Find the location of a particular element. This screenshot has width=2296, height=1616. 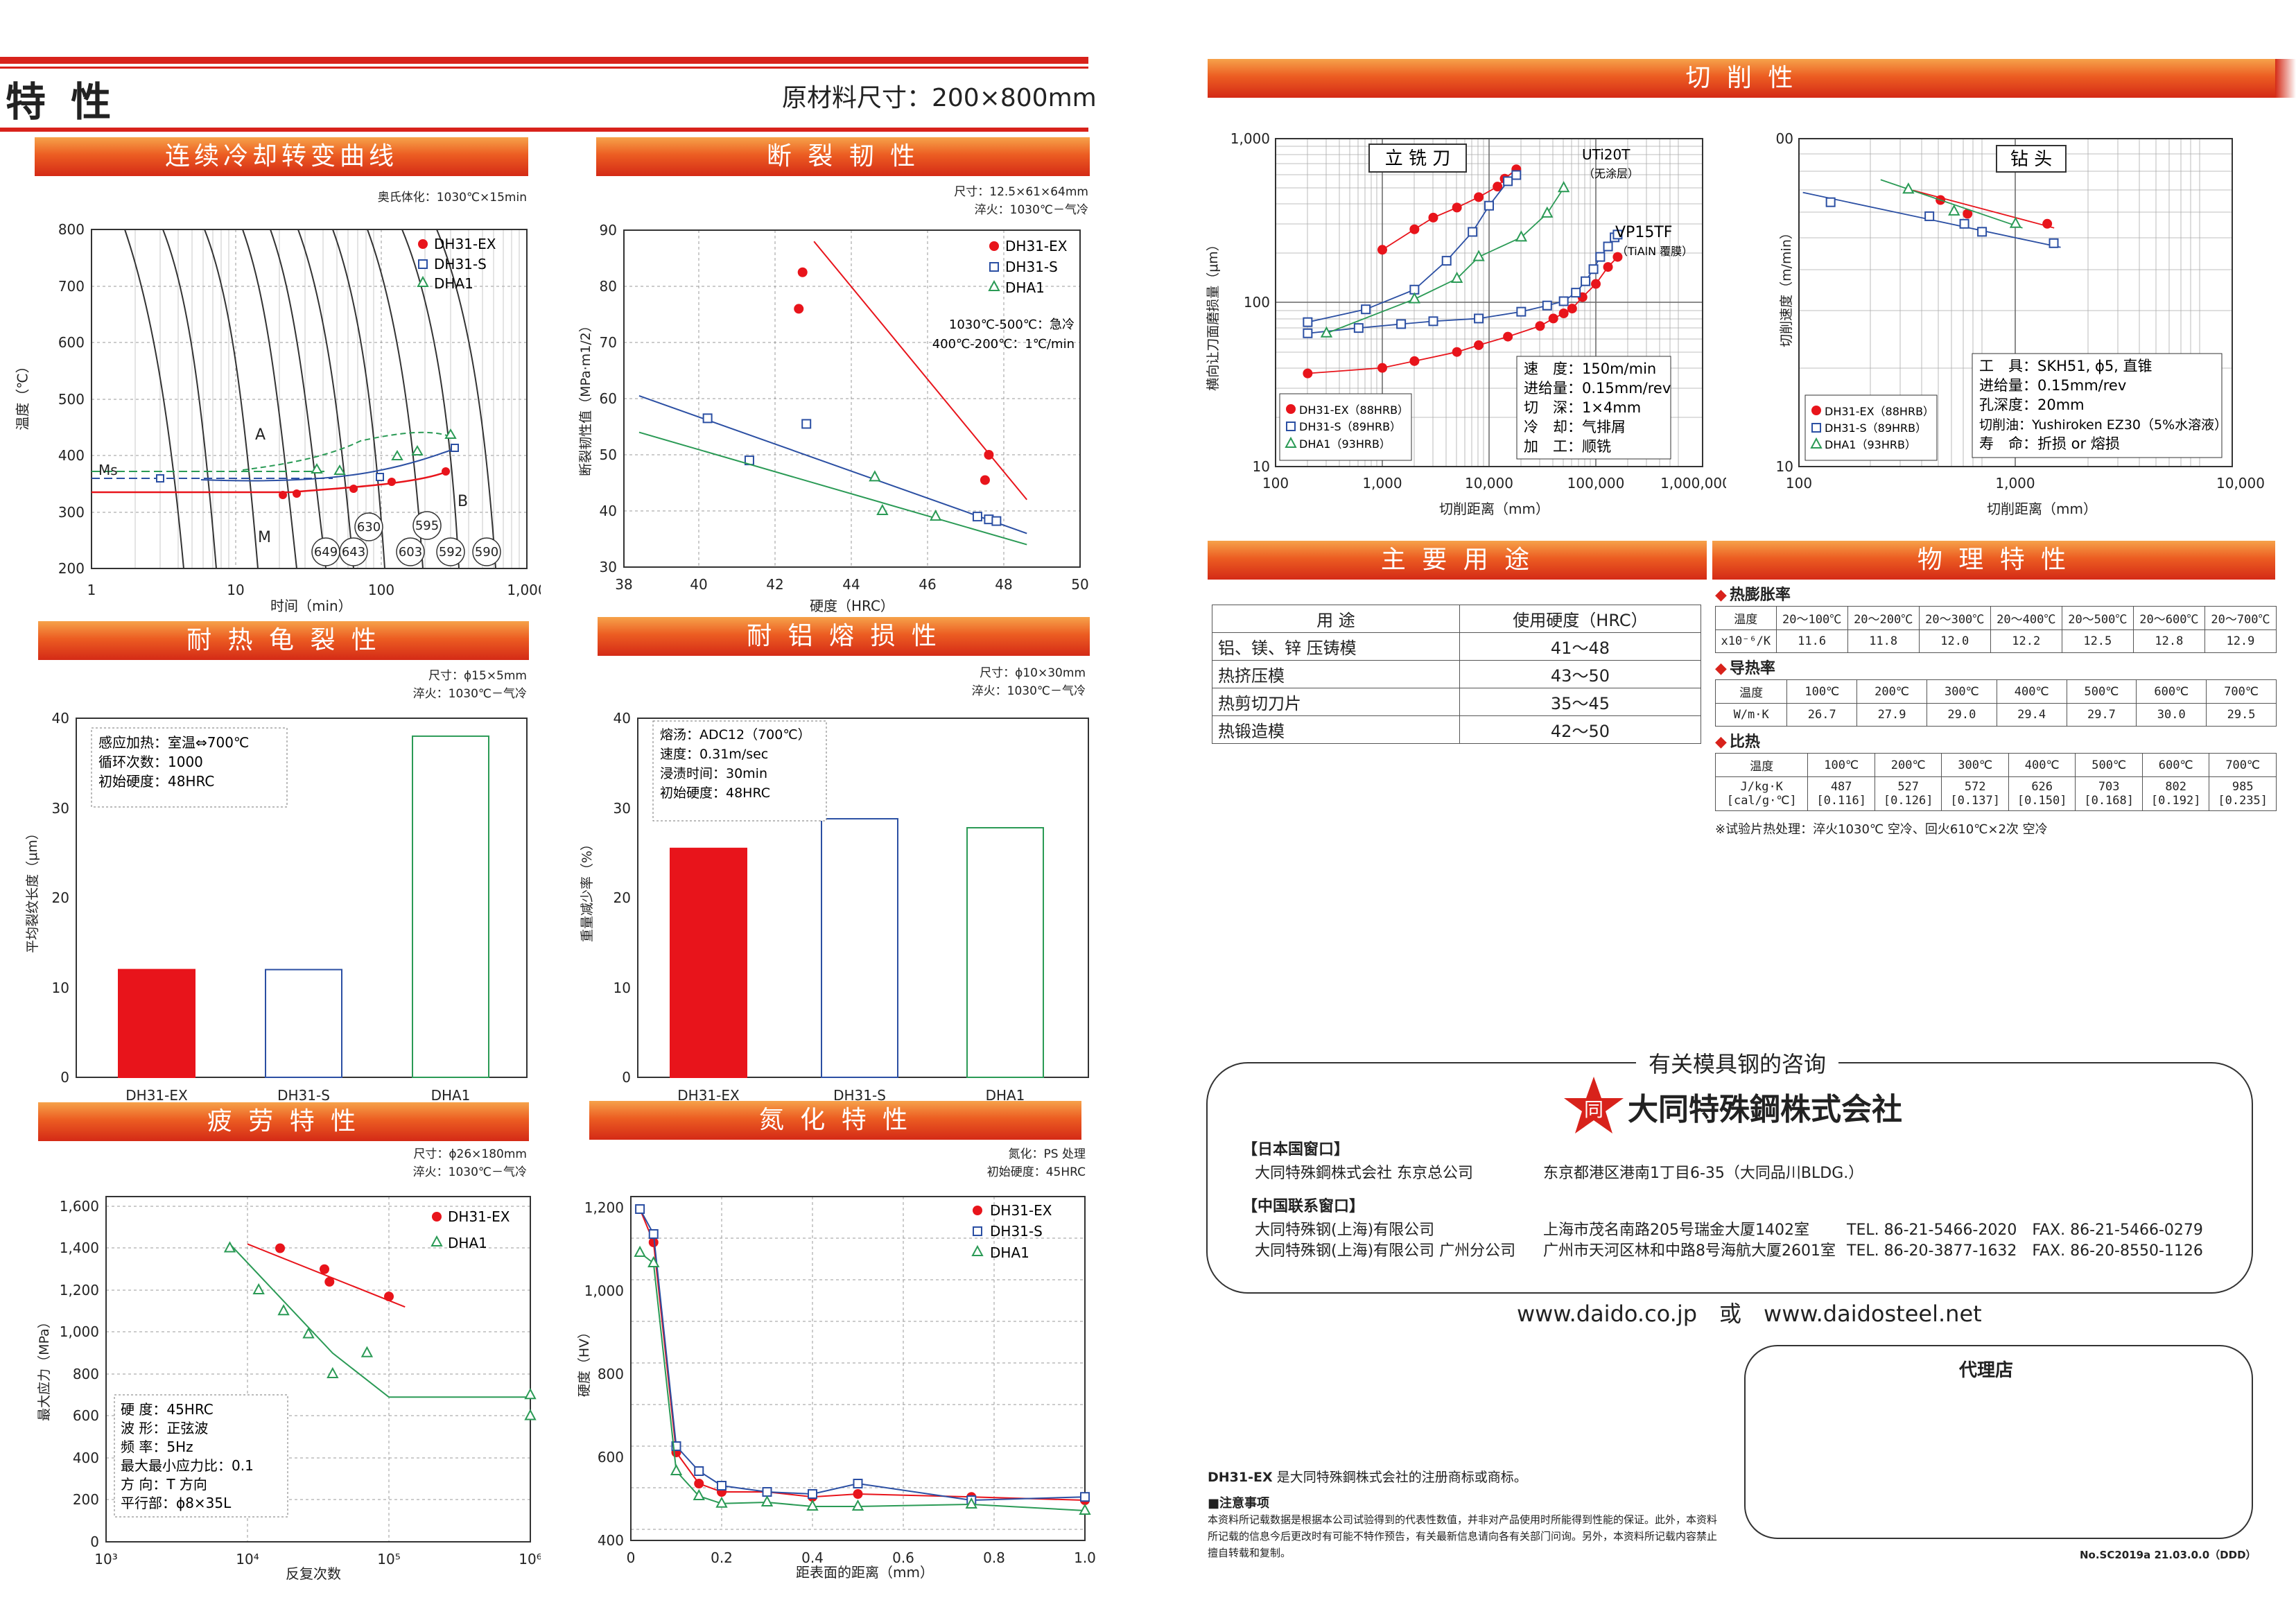

use-item: 热锻造模 is located at coordinates (1336, 729).